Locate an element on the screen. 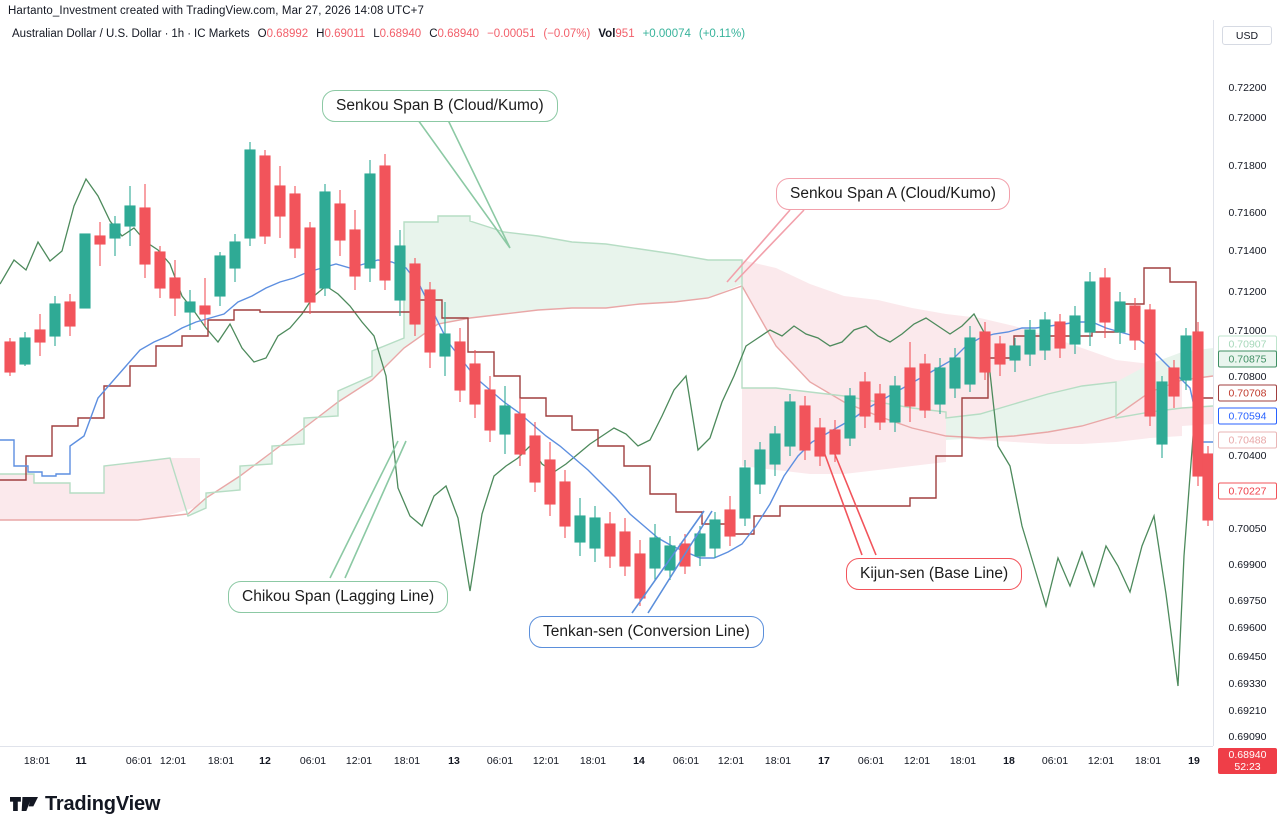 The height and width of the screenshot is (826, 1280). current-price-countdown: 52:23 is located at coordinates (1247, 767).